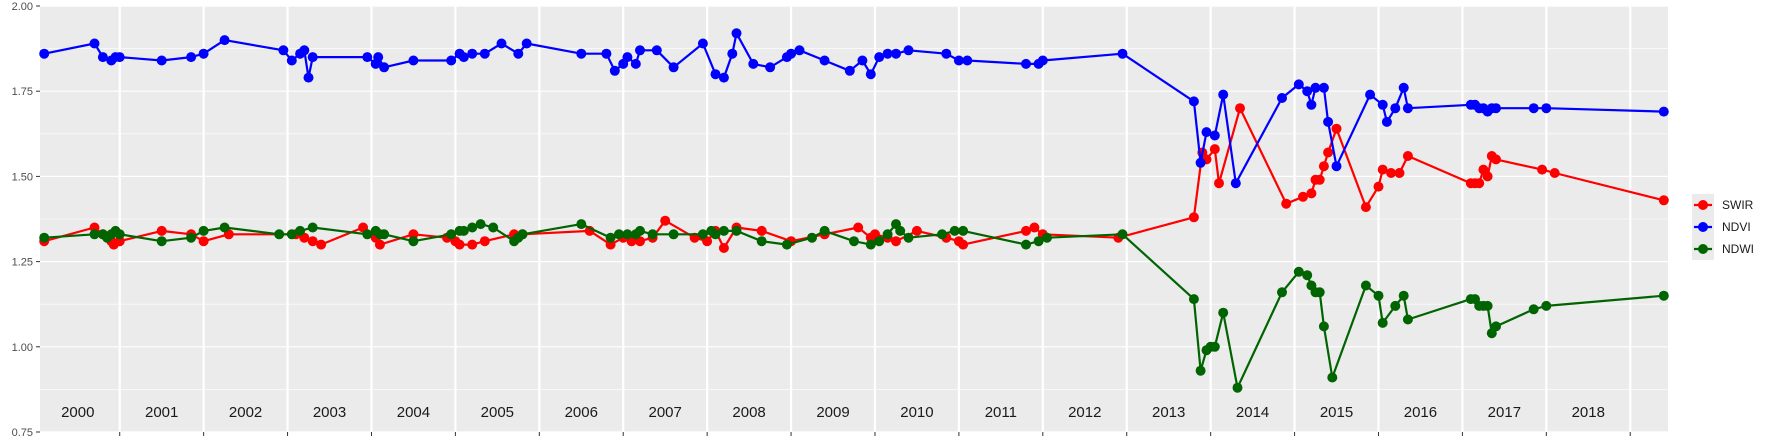 The width and height of the screenshot is (1773, 442). What do you see at coordinates (664, 412) in the screenshot?
I see `year-label: 2007` at bounding box center [664, 412].